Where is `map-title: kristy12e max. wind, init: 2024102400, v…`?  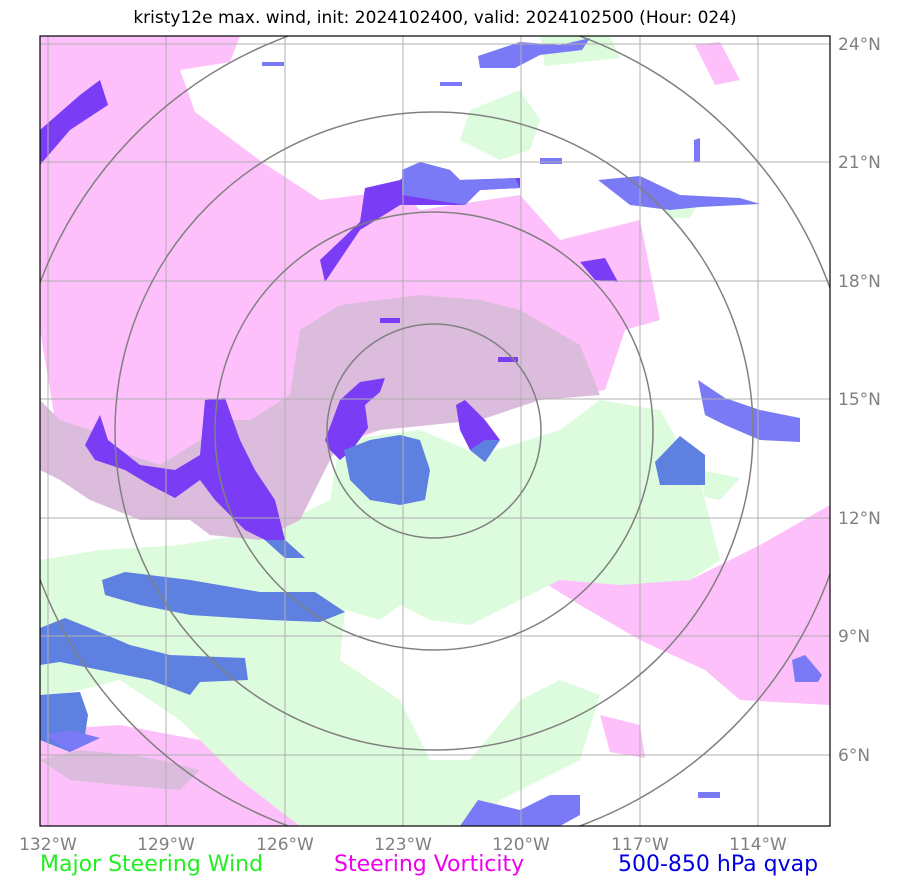 map-title: kristy12e max. wind, init: 2024102400, v… is located at coordinates (435, 18).